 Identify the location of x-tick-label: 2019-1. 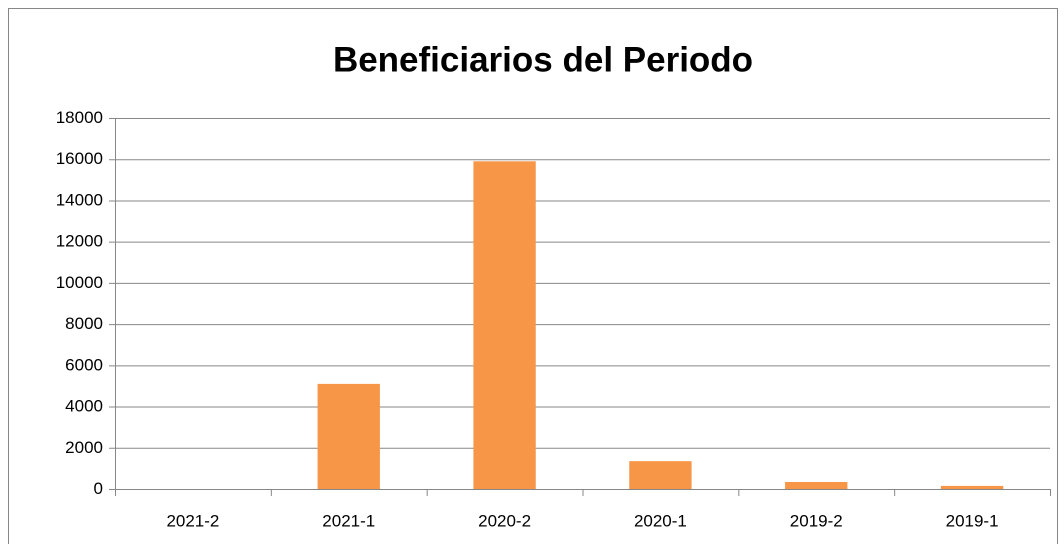
(972, 520).